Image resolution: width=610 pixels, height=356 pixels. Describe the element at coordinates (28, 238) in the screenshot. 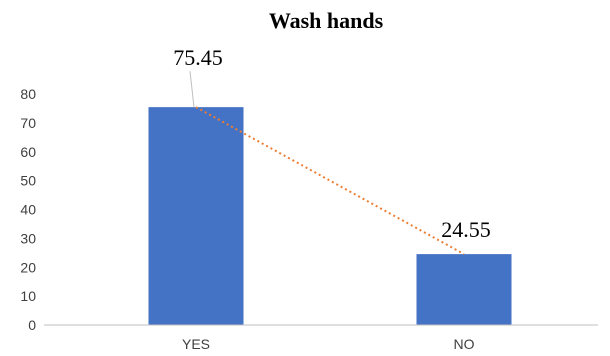

I see `y-tick-label: 30` at that location.